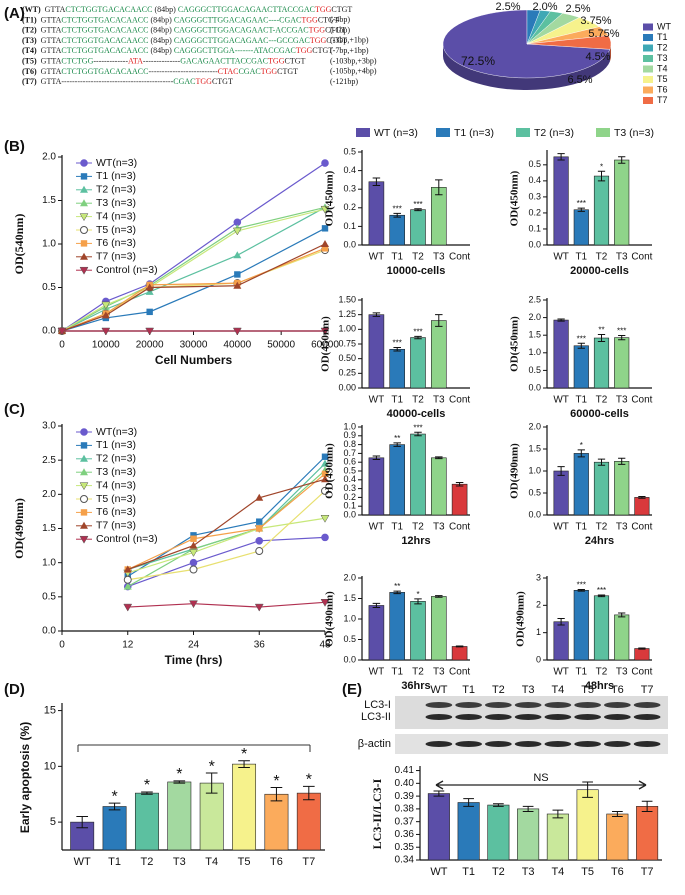  I want to click on pie-label: 72.5%, so click(478, 61).